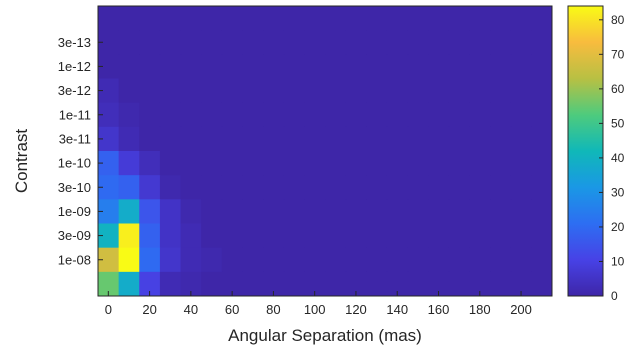 Image resolution: width=634 pixels, height=350 pixels. What do you see at coordinates (273, 309) in the screenshot?
I see `x-tick-label: 80` at bounding box center [273, 309].